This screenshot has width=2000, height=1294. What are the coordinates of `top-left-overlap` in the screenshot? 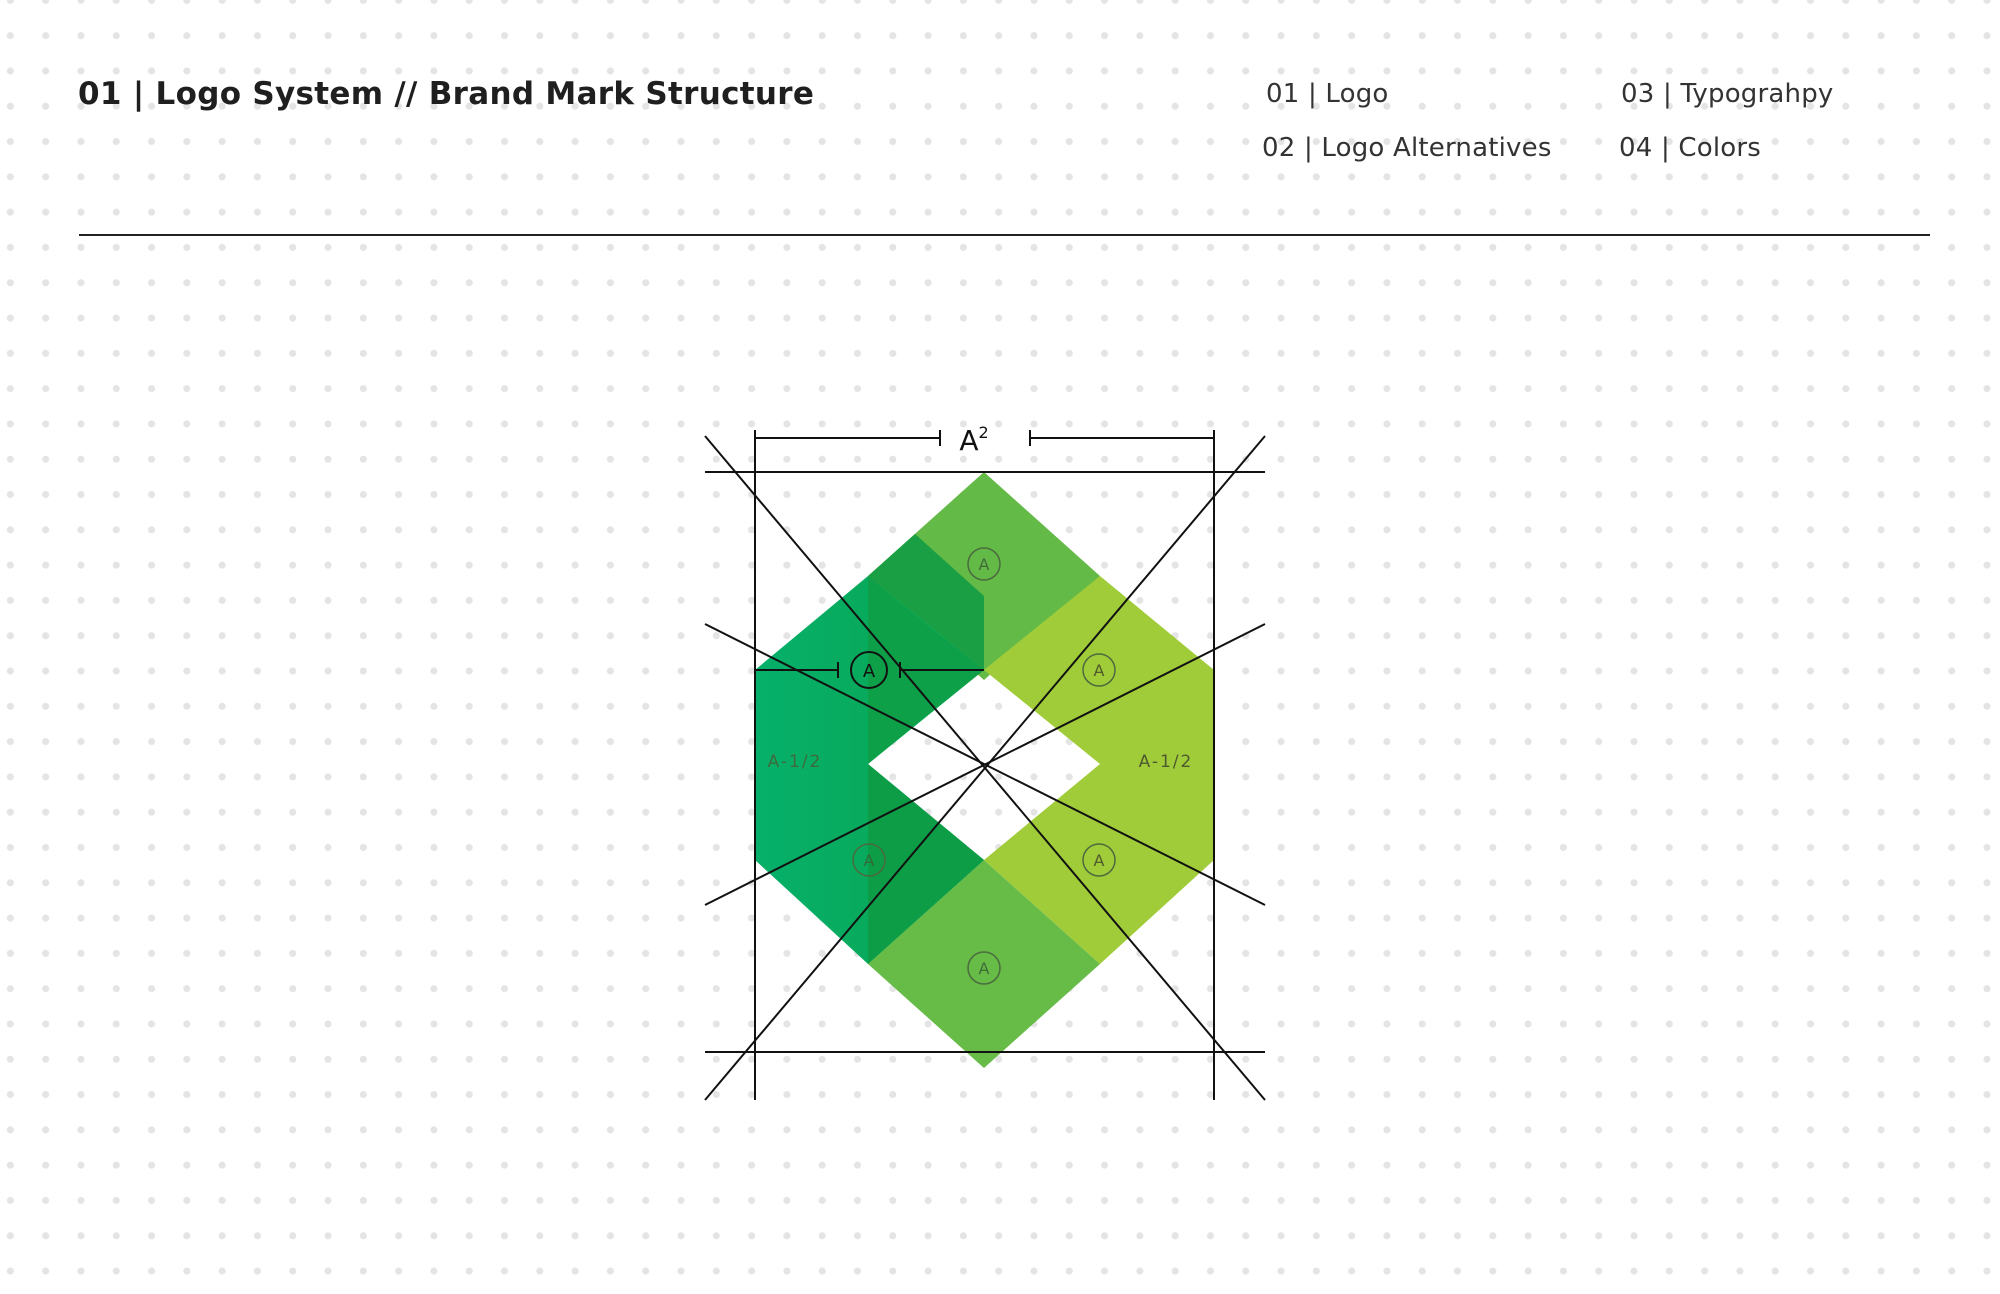 It's located at (926, 602).